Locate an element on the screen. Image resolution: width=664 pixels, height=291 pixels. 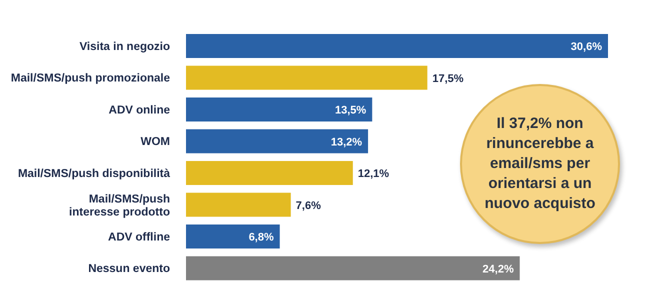
data-label: 6,8% is located at coordinates (261, 238).